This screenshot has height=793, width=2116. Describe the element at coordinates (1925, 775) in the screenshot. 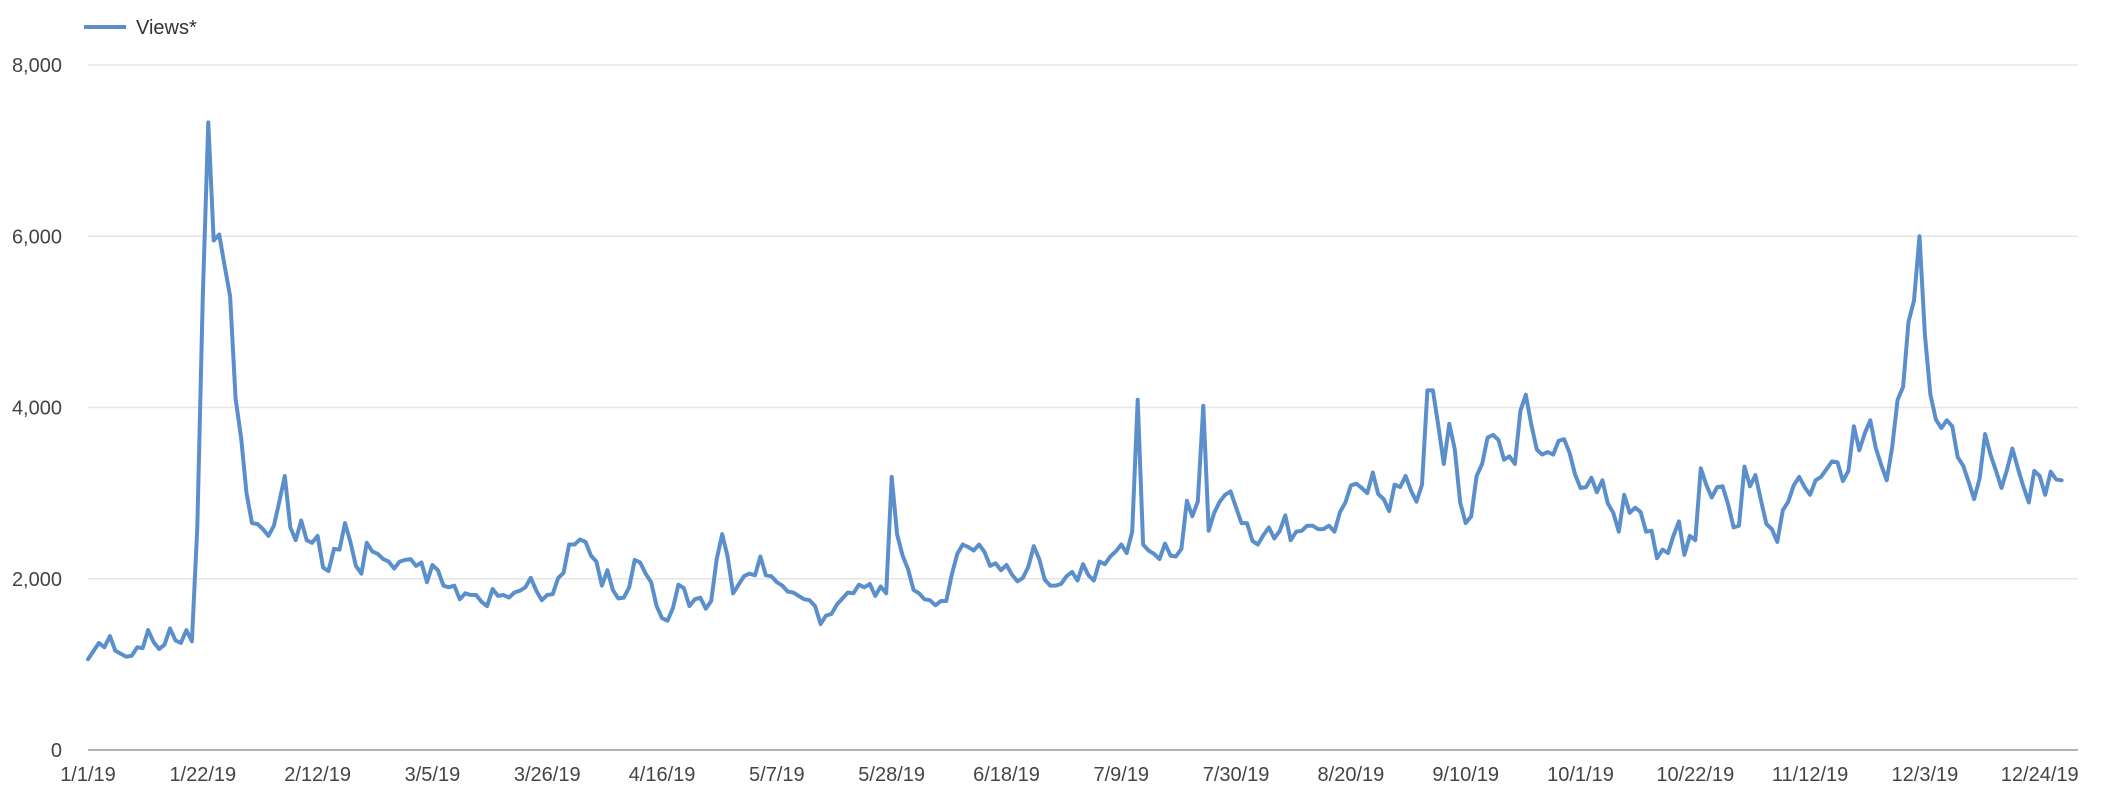

I see `x-tick-label: 12/3/19` at that location.